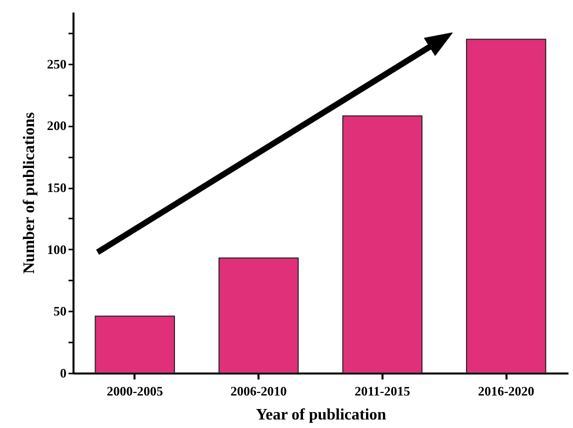  Describe the element at coordinates (29, 193) in the screenshot. I see `y-axis-title: Number of publications` at that location.